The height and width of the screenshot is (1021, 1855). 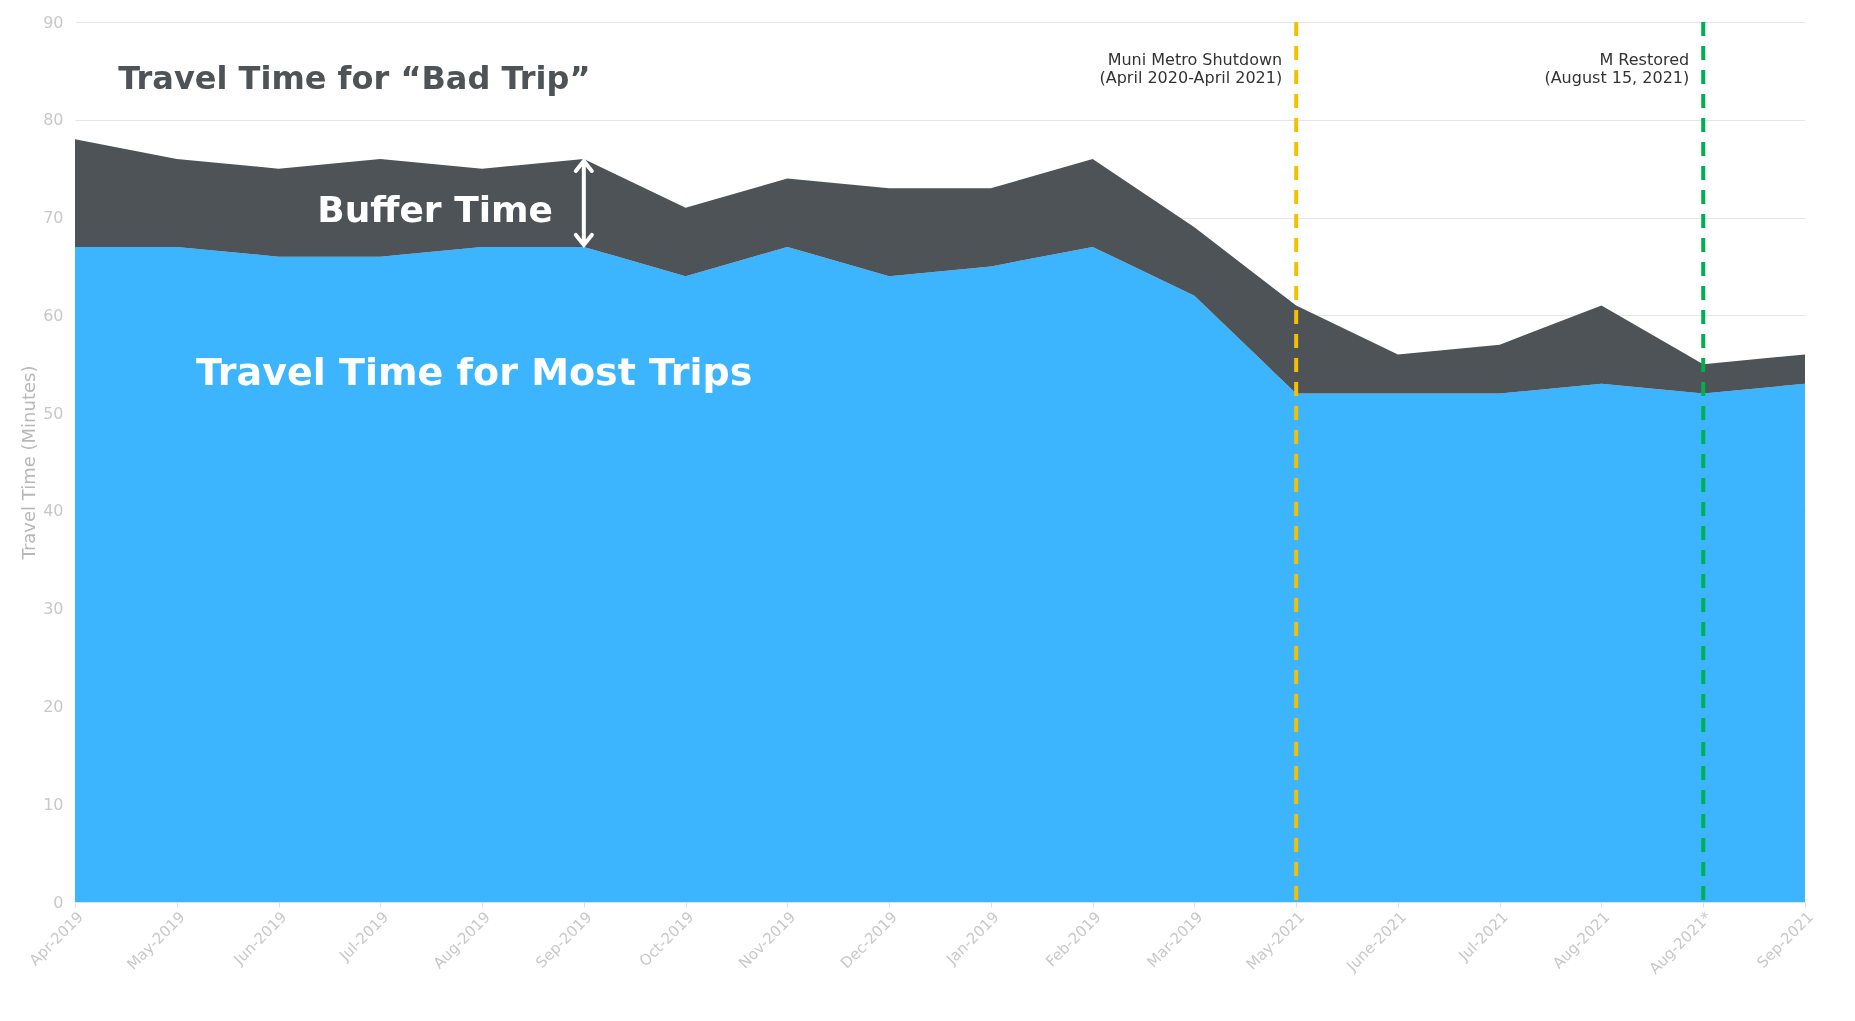 I want to click on y-axis-title: Travel Time (Minutes), so click(x=29, y=463).